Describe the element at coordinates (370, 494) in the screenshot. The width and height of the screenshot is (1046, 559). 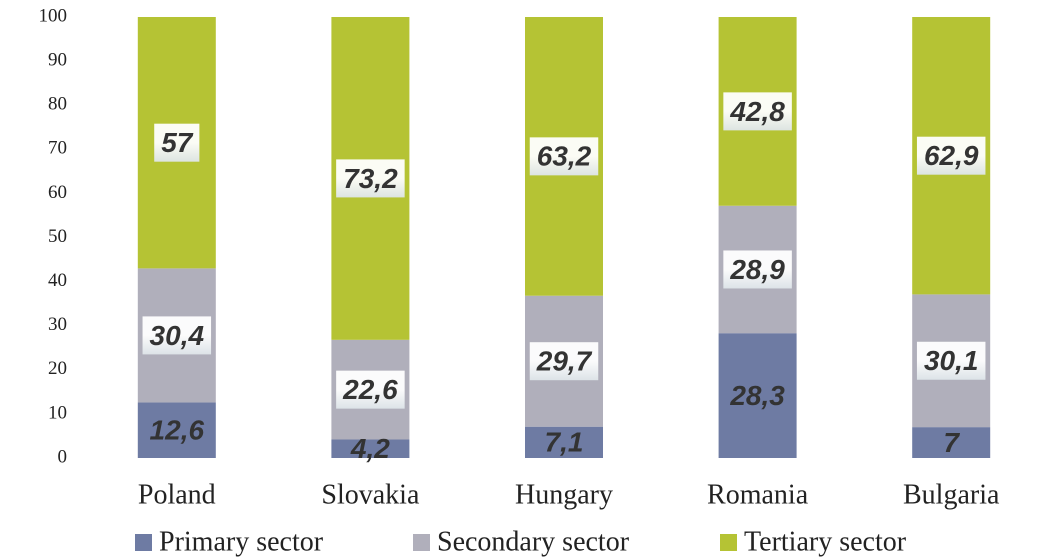
I see `x-tick-label: Slovakia` at that location.